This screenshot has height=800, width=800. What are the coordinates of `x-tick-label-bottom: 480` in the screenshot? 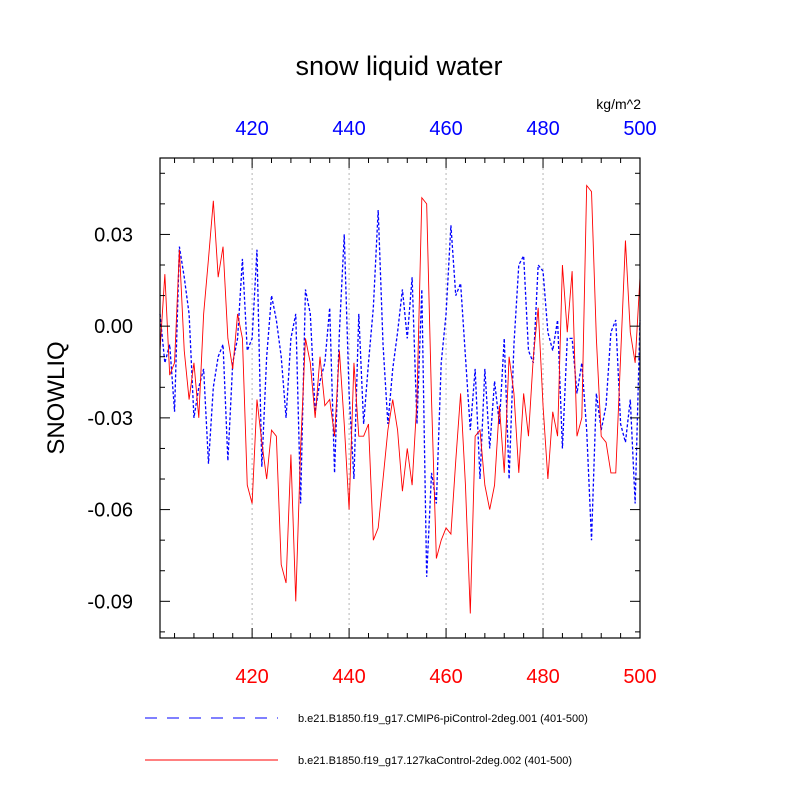 It's located at (542, 677).